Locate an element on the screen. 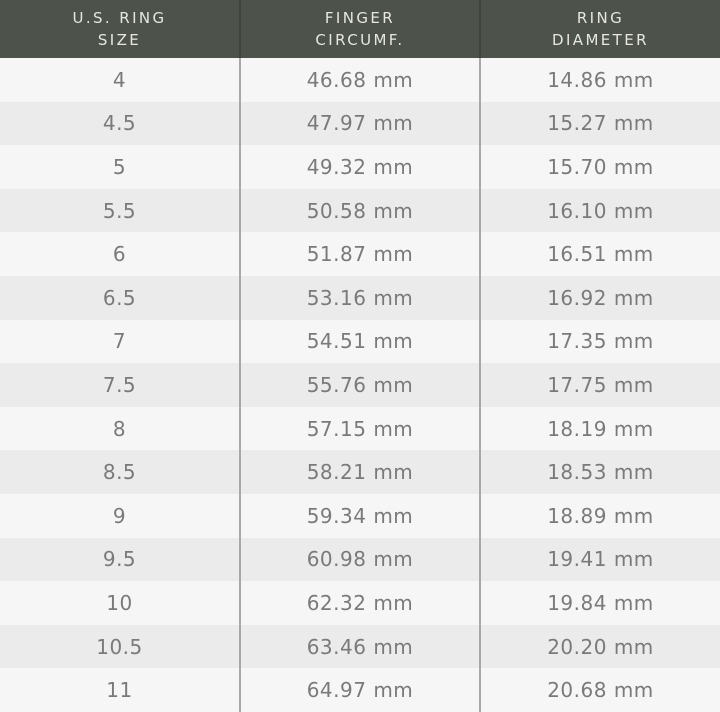  table-row: 10 62.32 mm 19.84 mm is located at coordinates (360, 603).